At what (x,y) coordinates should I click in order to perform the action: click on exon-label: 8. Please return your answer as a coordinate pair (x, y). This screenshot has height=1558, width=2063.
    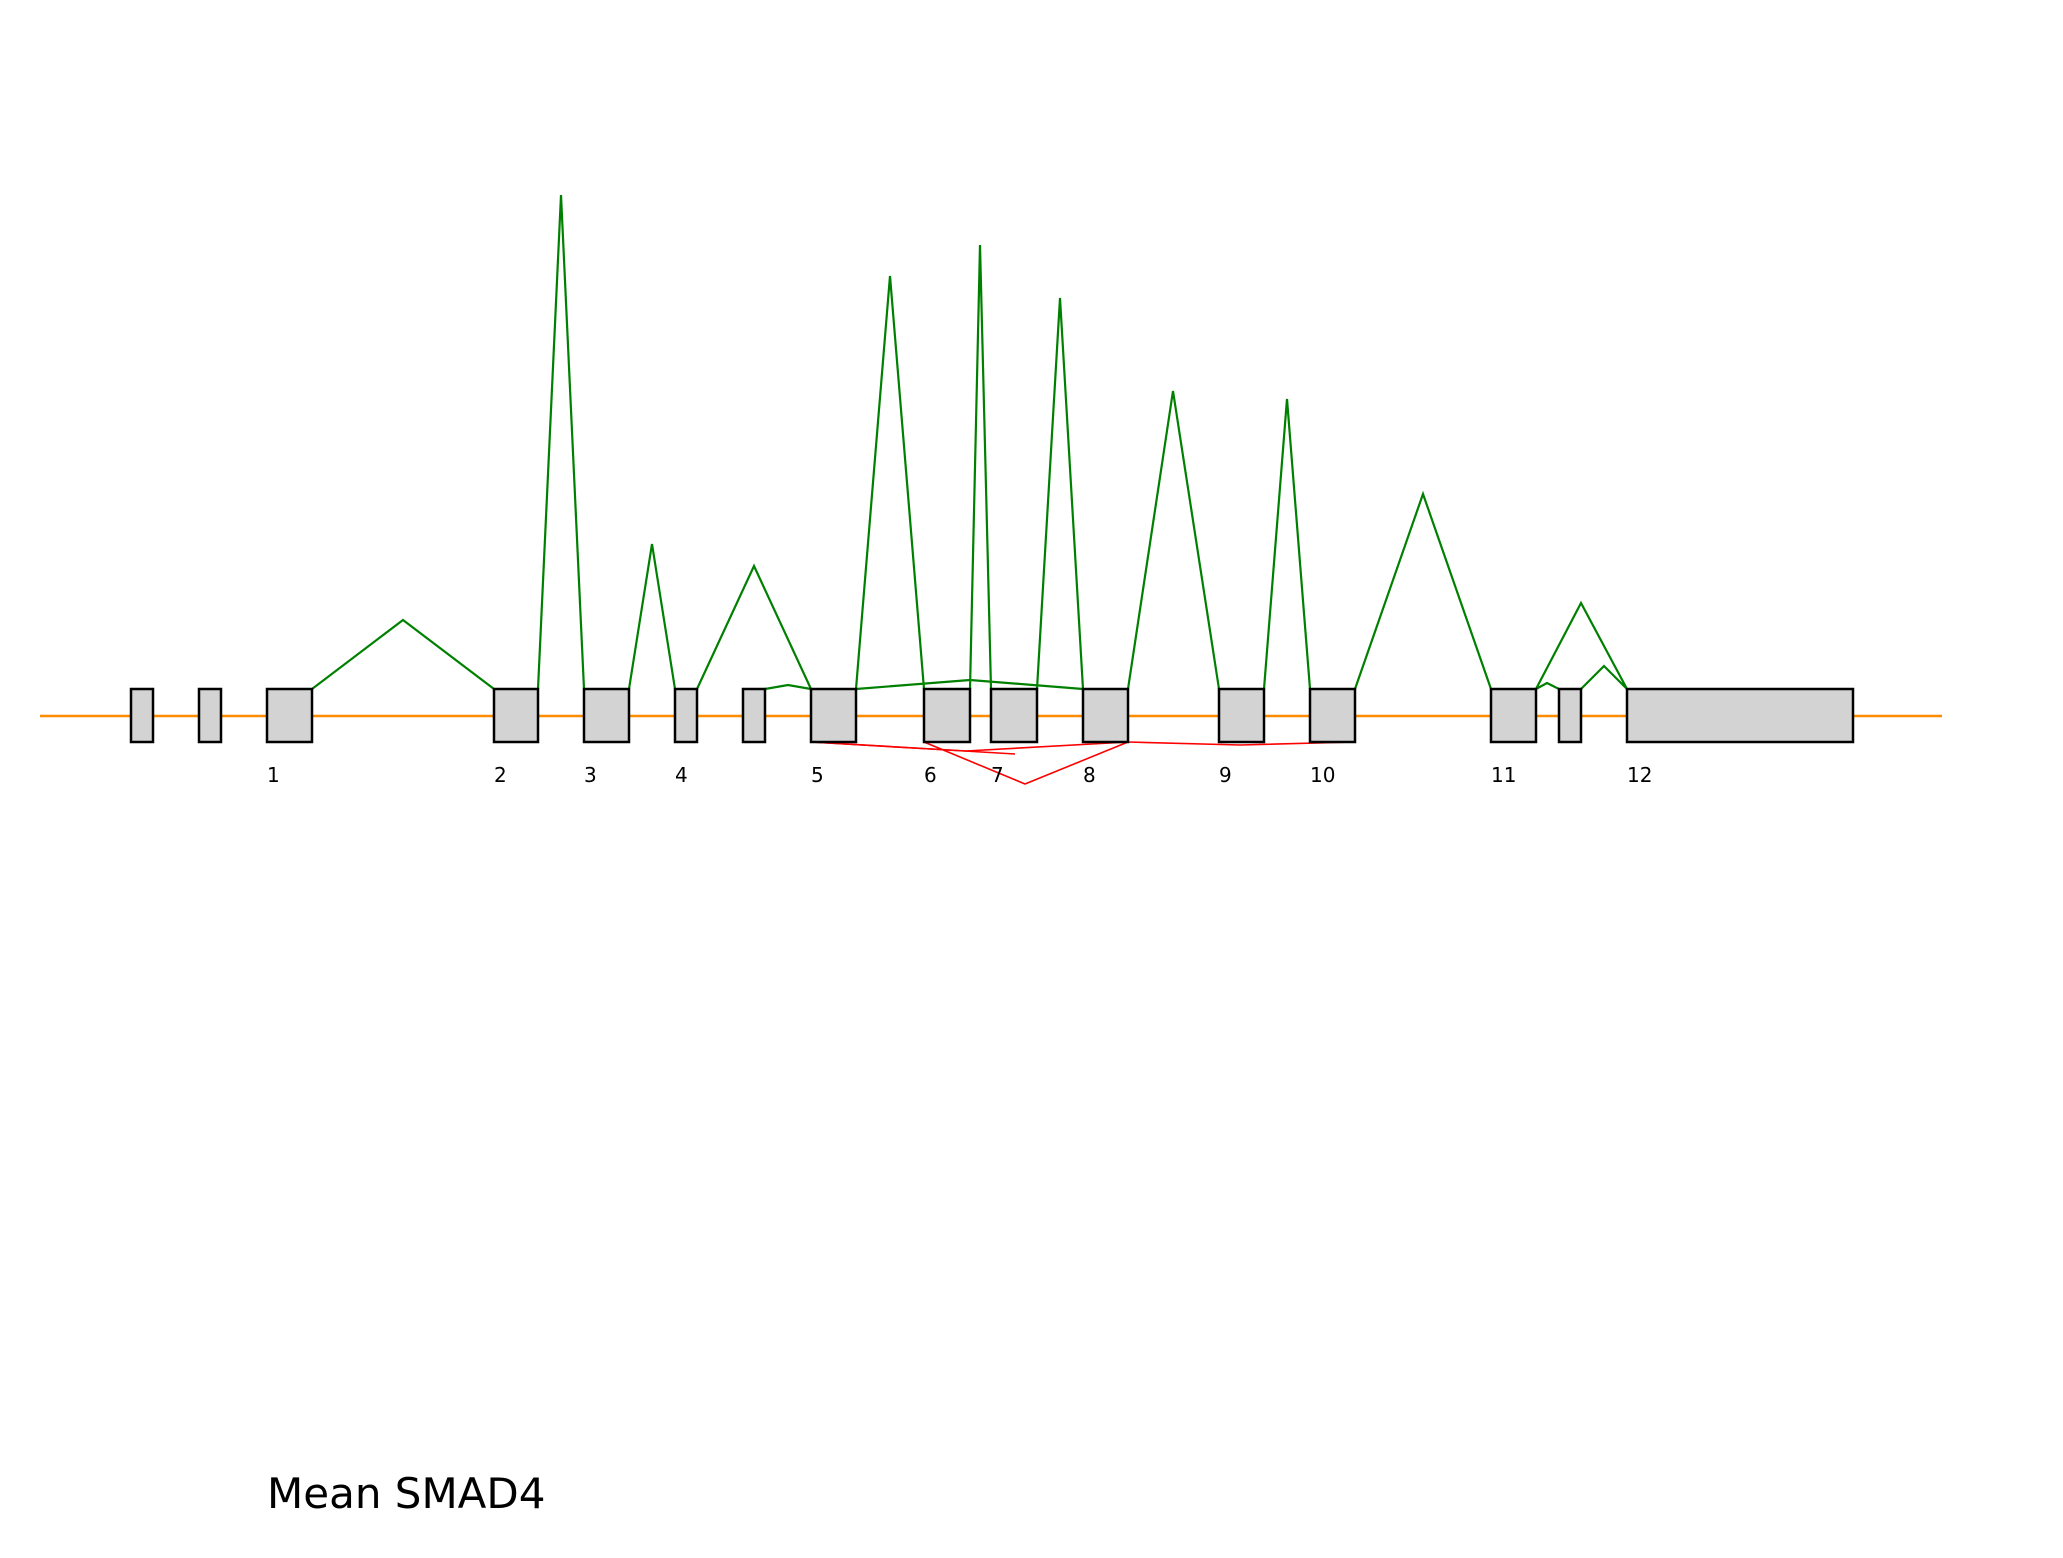
    Looking at the image, I should click on (1089, 775).